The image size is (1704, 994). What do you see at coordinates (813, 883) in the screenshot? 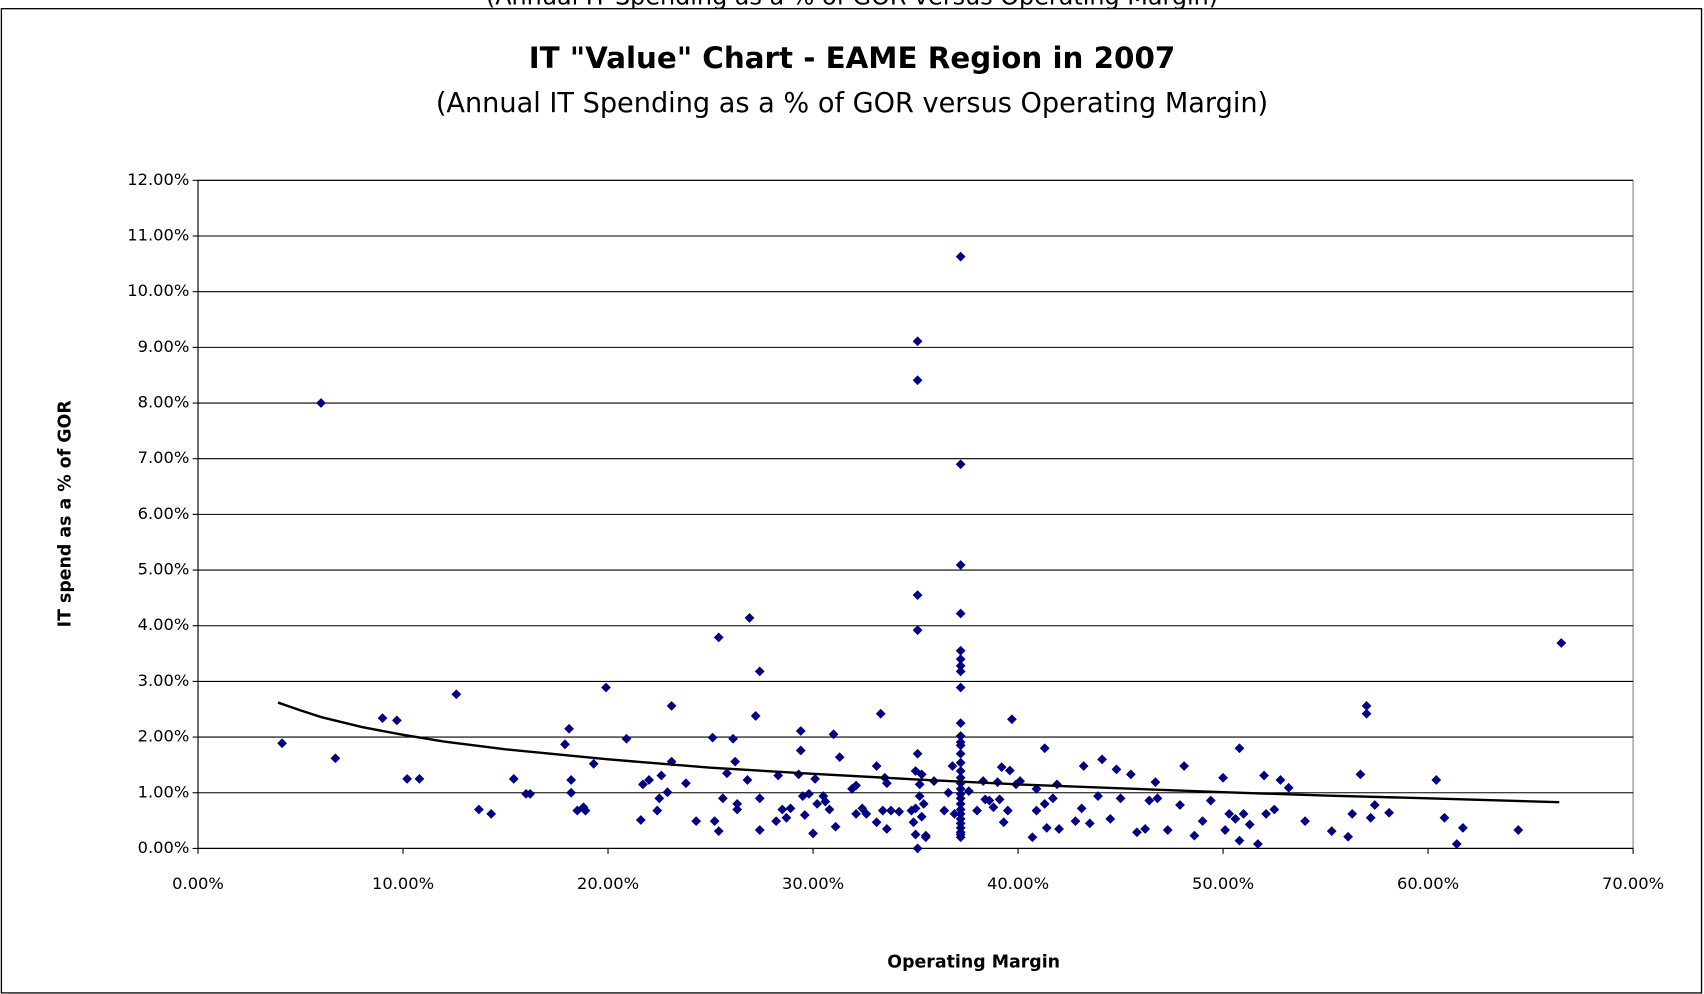
I see `x-tick-label: 30.00%` at bounding box center [813, 883].